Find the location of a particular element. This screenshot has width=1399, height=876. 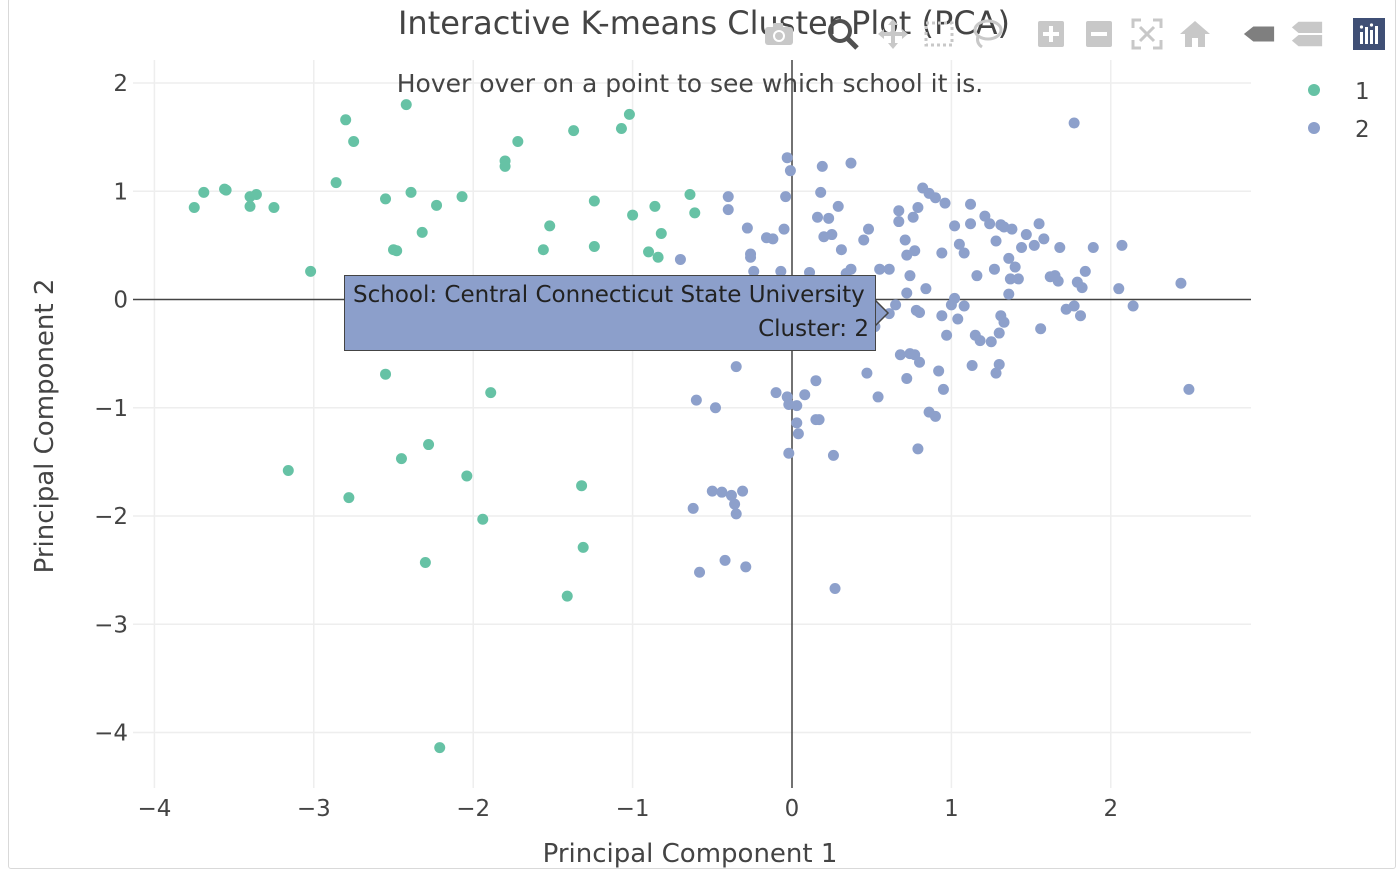

legend: 12 is located at coordinates (1339, 111).